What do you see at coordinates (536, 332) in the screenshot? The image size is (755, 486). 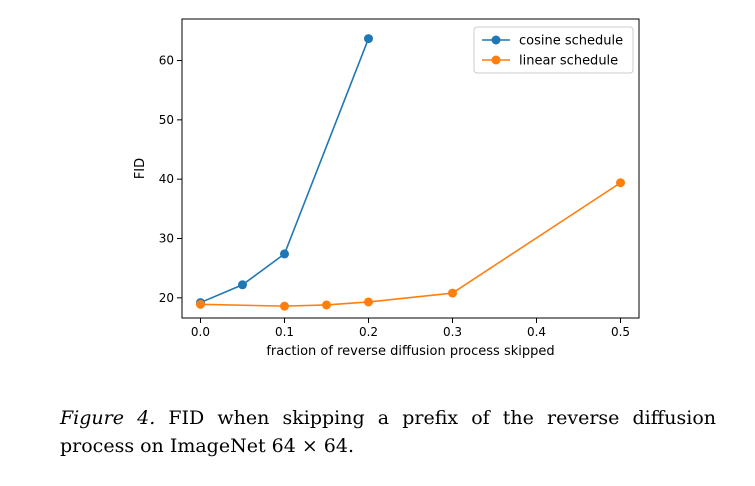 I see `x-tick-label: 0.4` at bounding box center [536, 332].